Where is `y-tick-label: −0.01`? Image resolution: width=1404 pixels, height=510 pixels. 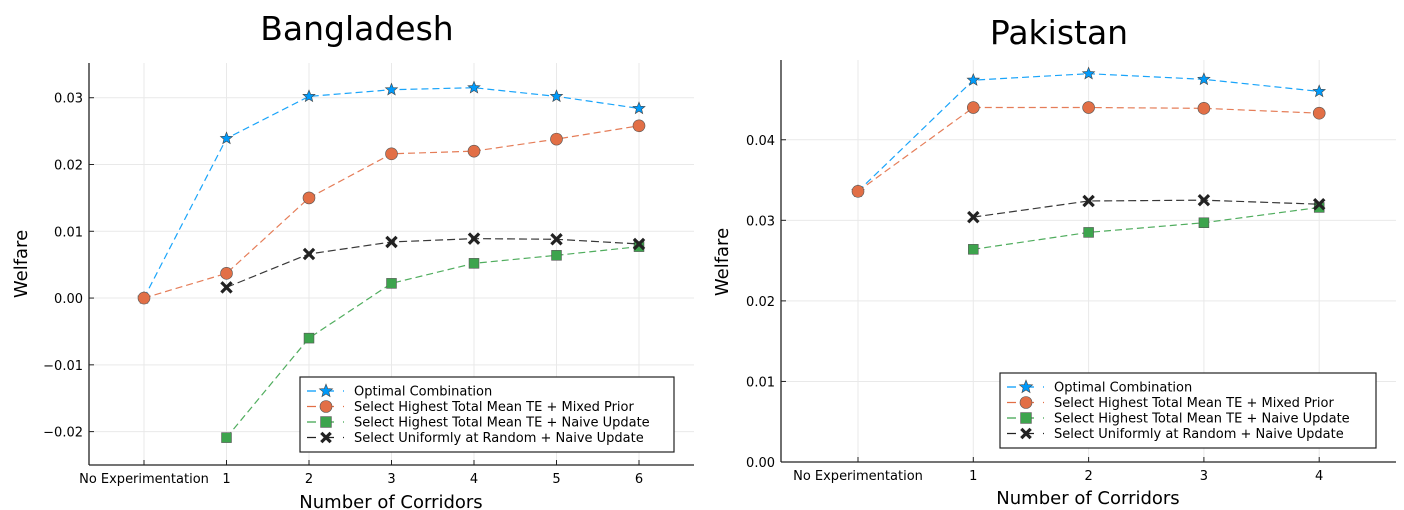 y-tick-label: −0.01 is located at coordinates (63, 366).